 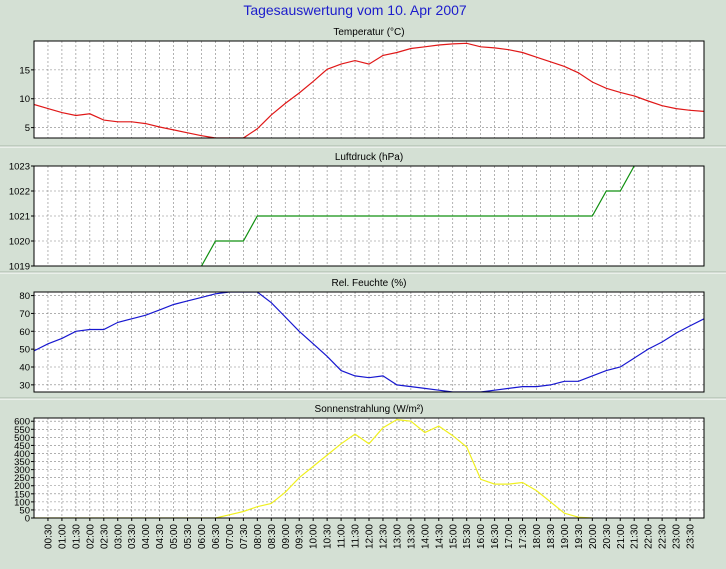 What do you see at coordinates (19, 167) in the screenshot?
I see `y-tick-label: 1023` at bounding box center [19, 167].